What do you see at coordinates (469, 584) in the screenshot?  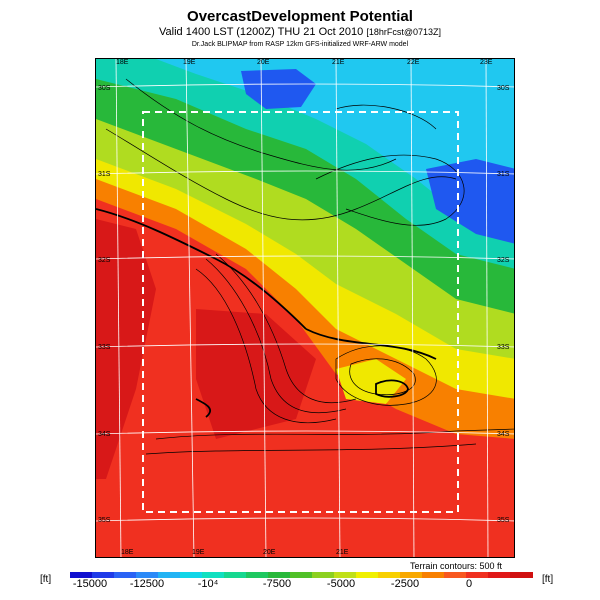 I see `legend-tick-label: 0` at bounding box center [469, 584].